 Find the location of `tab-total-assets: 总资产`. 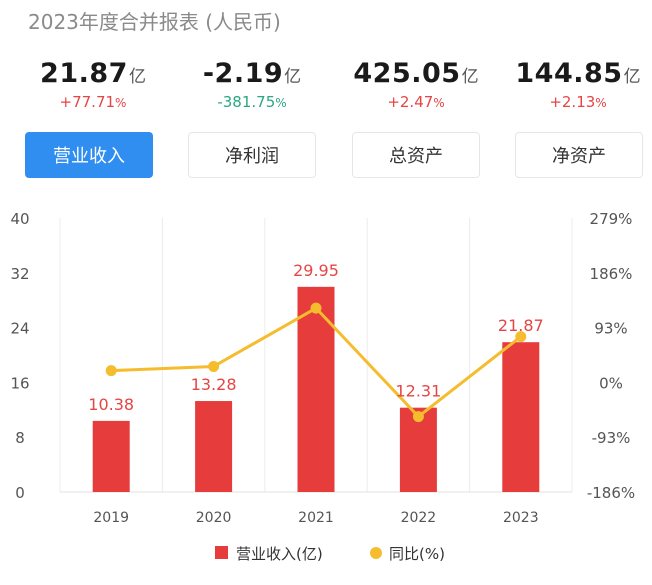

tab-total-assets: 总资产 is located at coordinates (416, 155).